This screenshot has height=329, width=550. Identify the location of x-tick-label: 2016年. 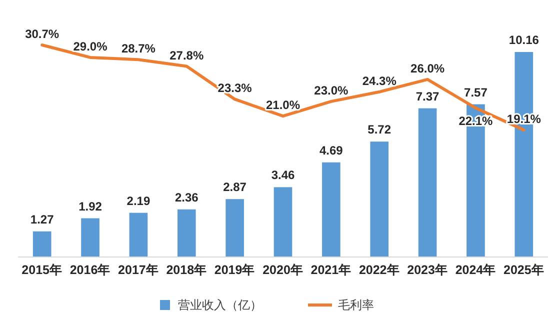
(90, 270).